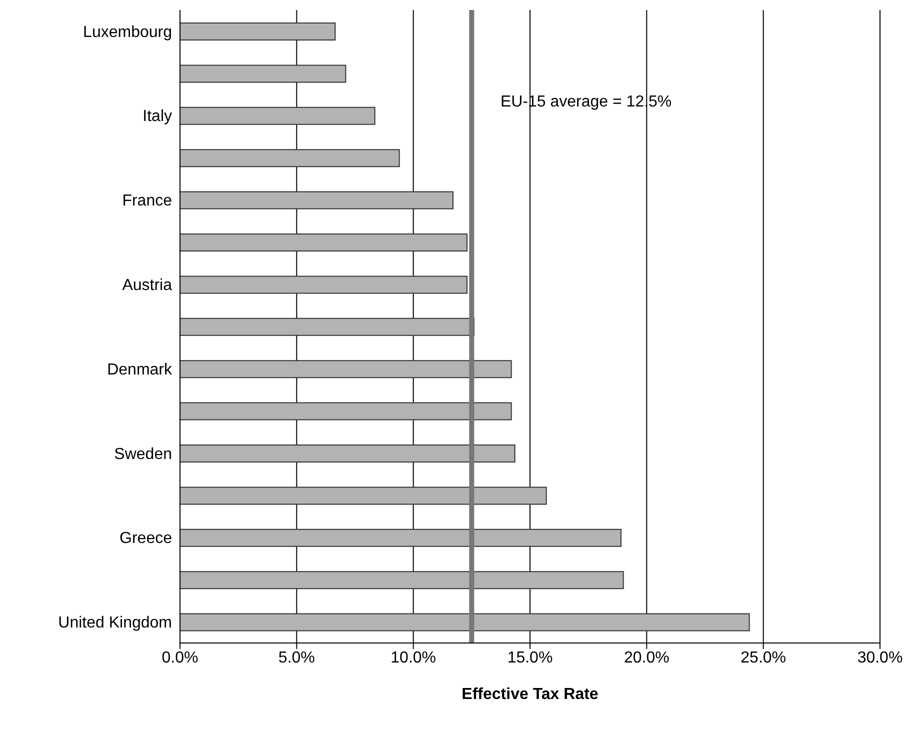 The image size is (917, 731). I want to click on y-tick-label: Austria, so click(147, 285).